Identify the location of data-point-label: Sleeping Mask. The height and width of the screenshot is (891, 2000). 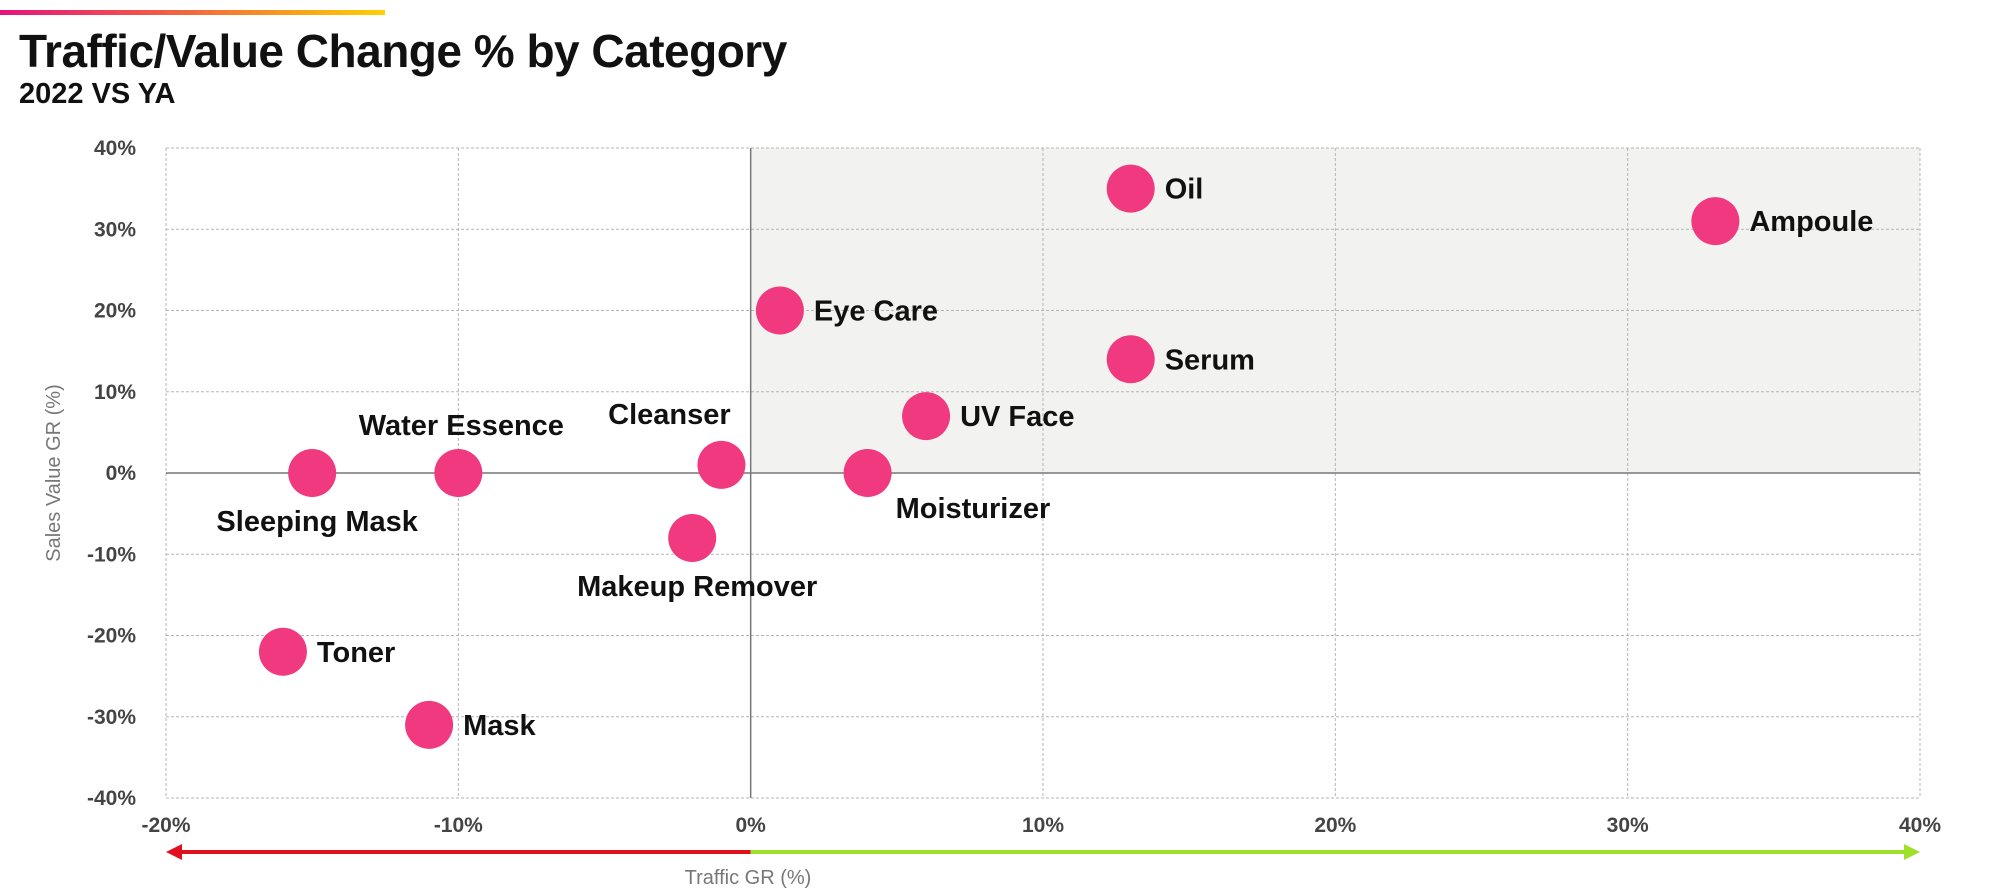
(317, 522).